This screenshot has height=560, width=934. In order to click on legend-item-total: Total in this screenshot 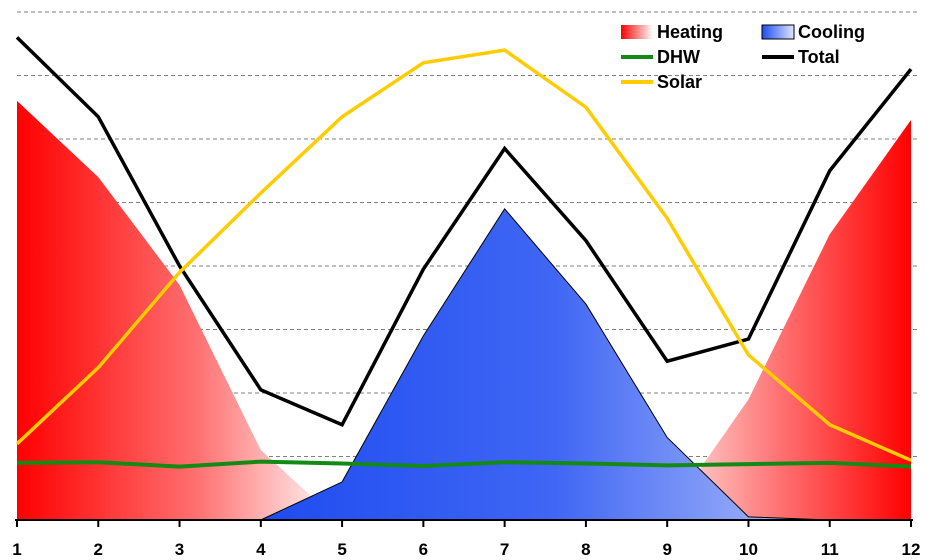, I will do `click(801, 57)`.